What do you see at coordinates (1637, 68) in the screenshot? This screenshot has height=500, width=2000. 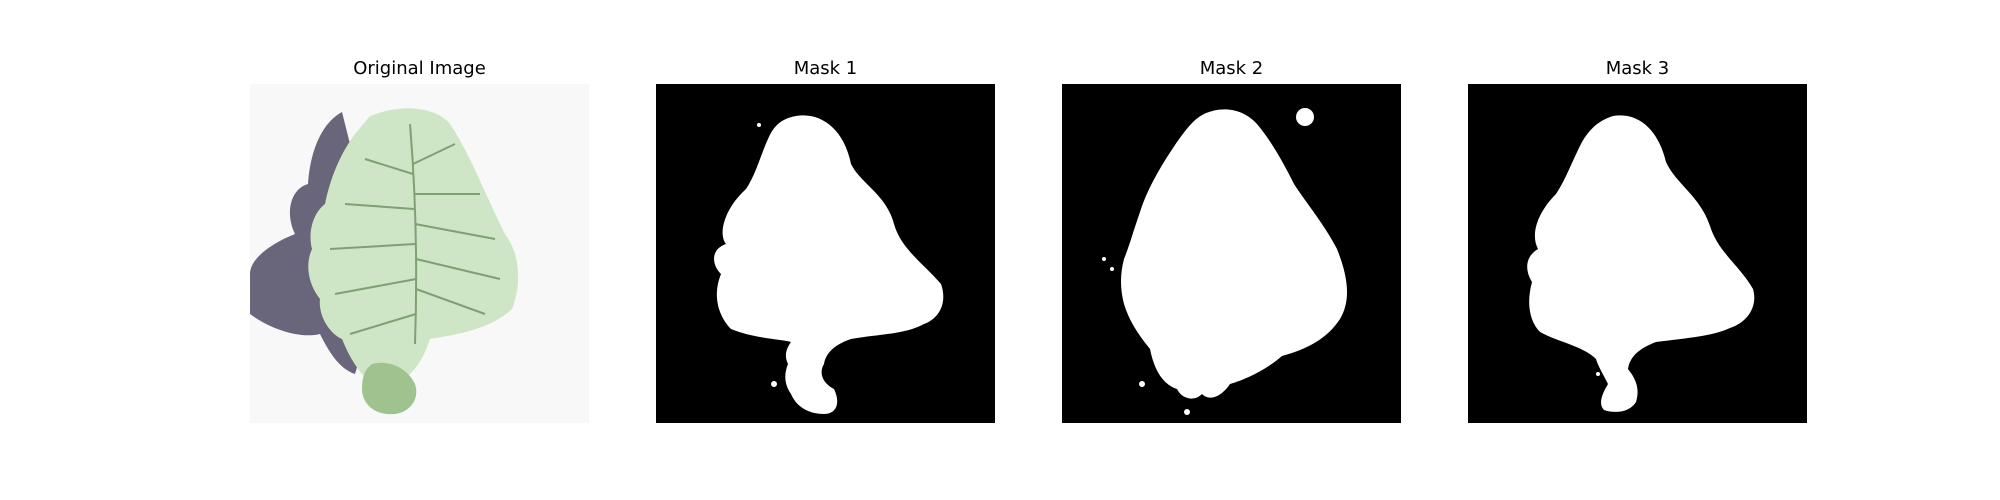 I see `panel-title: Mask 3` at bounding box center [1637, 68].